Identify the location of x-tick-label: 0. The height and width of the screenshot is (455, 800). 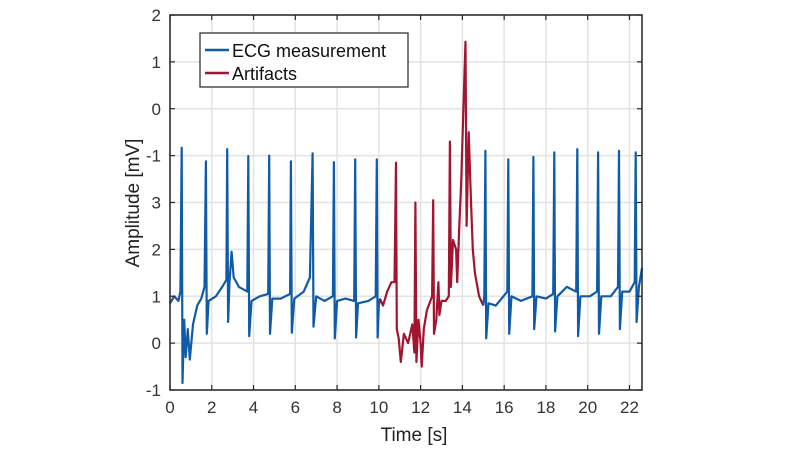
(169, 407).